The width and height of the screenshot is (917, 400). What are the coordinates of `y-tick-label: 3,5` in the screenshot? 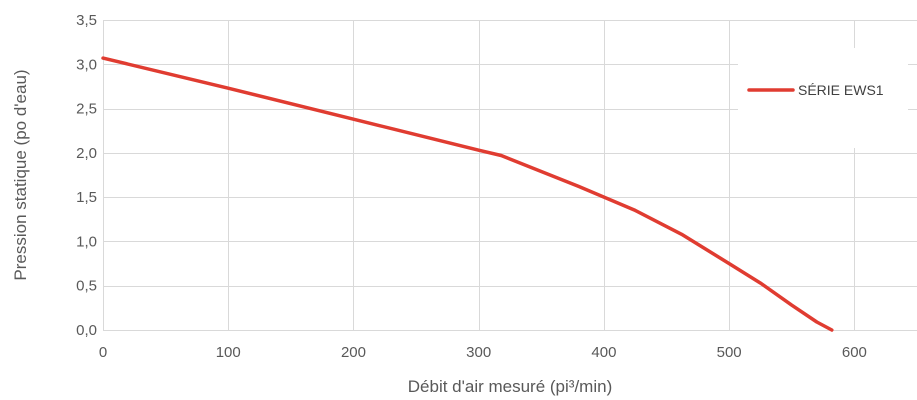 It's located at (86, 20).